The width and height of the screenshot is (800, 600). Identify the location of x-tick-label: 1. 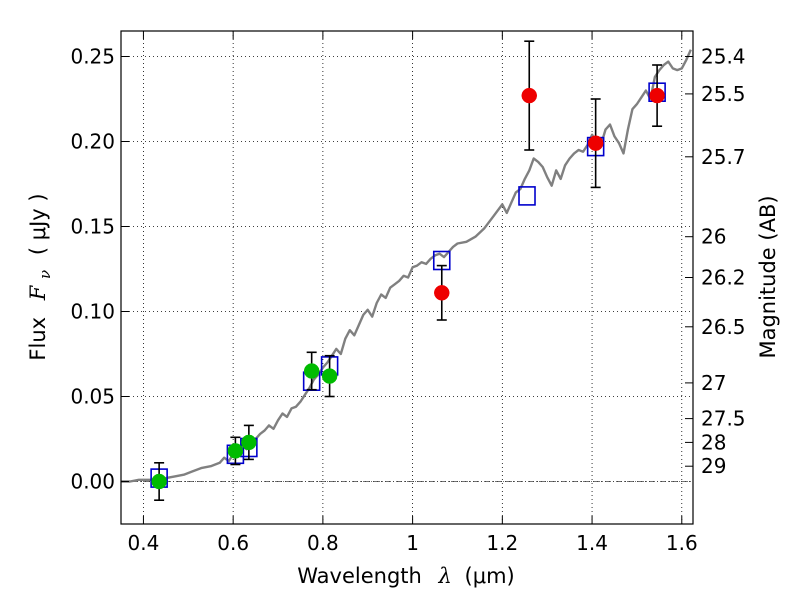
(412, 543).